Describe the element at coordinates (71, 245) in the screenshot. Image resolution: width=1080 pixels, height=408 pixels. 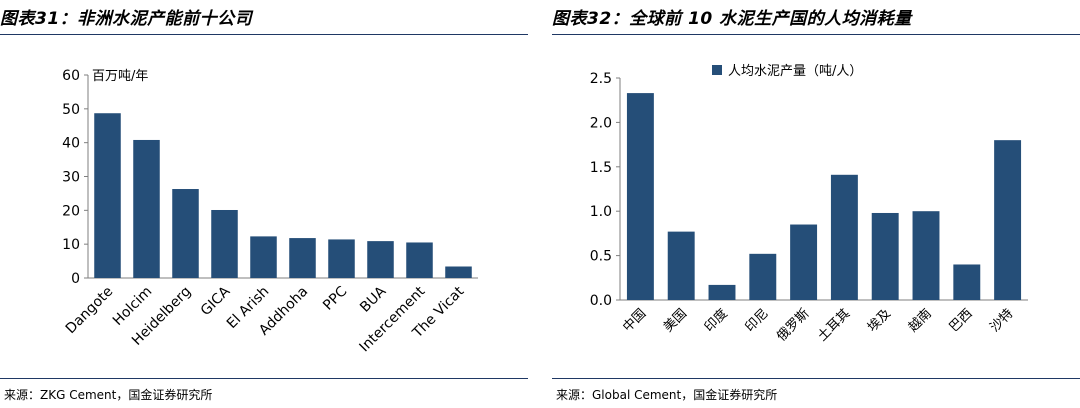
I see `y-tick-label: 10` at that location.